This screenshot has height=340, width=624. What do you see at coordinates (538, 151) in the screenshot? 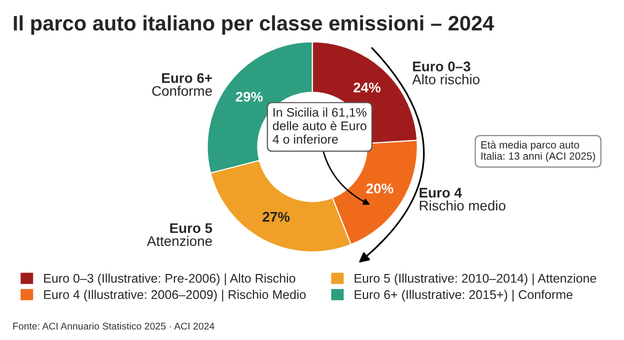
I see `text: Età media parco auto Italia: 13 anni (ACI 2025)` at bounding box center [538, 151].